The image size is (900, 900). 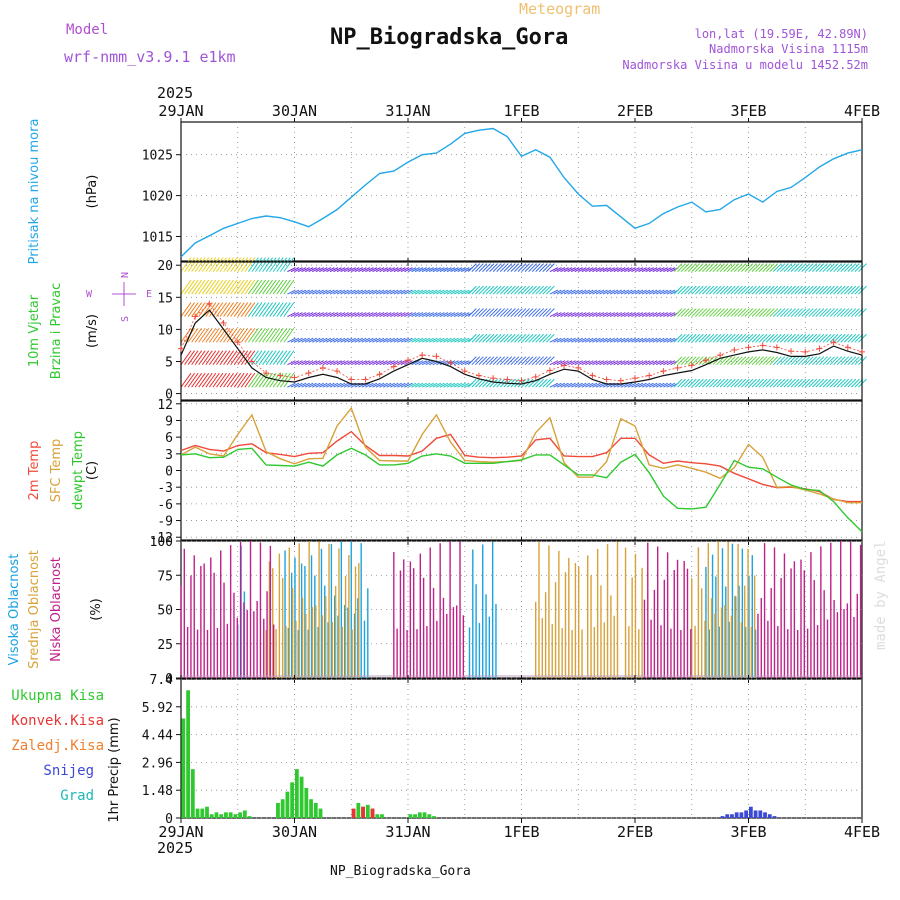 What do you see at coordinates (161, 538) in the screenshot?
I see `y-tick-label: -12` at bounding box center [161, 538].